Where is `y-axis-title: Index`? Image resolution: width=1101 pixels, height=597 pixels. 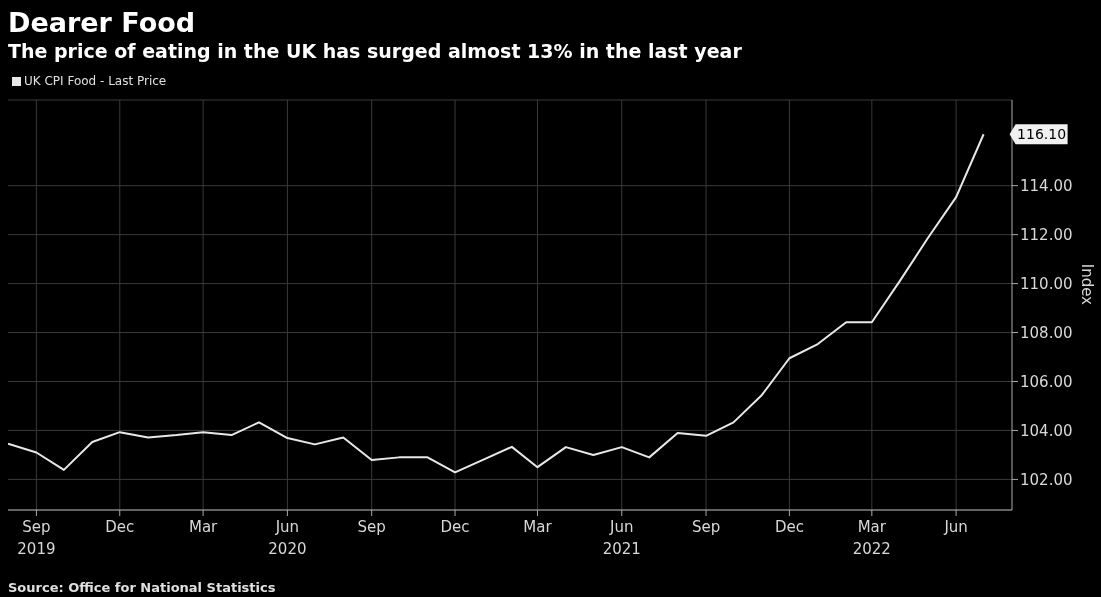 y-axis-title: Index is located at coordinates (1086, 284).